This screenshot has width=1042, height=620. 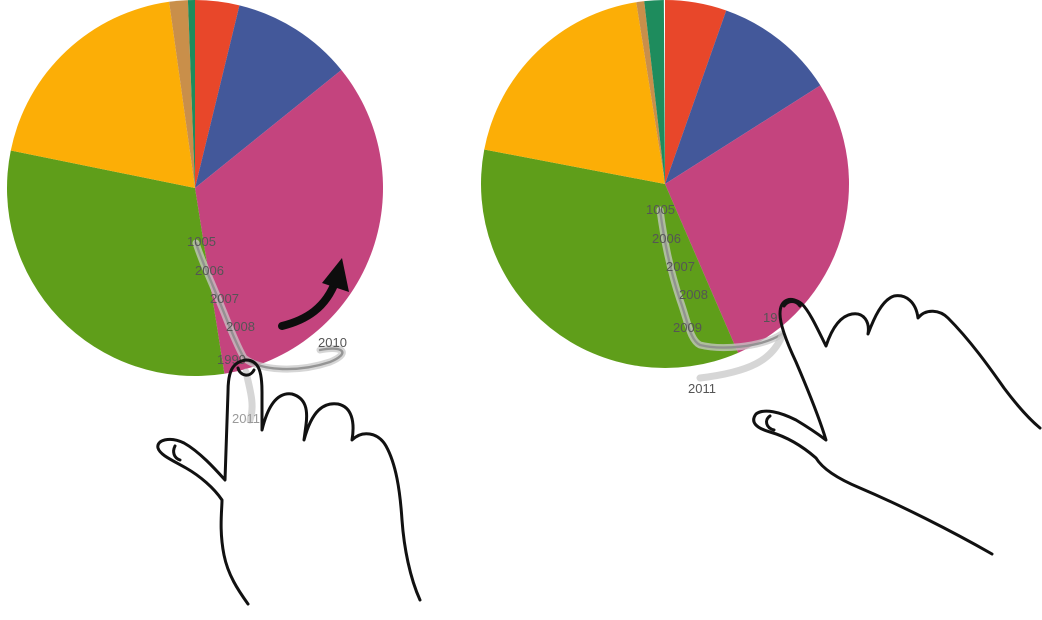 I want to click on left-pie-slice-teal, so click(x=191, y=94).